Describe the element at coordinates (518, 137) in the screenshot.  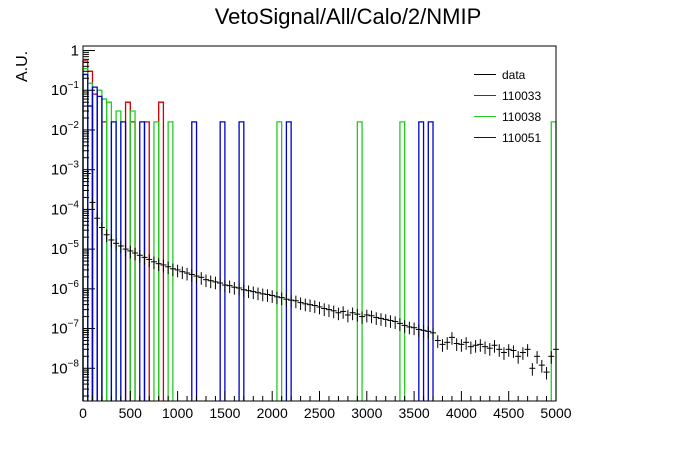
I see `legend-entry-110051: 110051` at that location.